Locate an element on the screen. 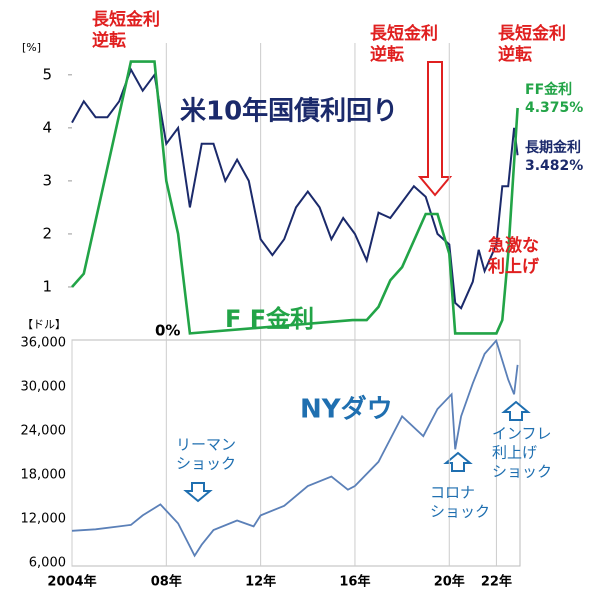 The width and height of the screenshot is (600, 590). annotation: 急激な is located at coordinates (513, 245).